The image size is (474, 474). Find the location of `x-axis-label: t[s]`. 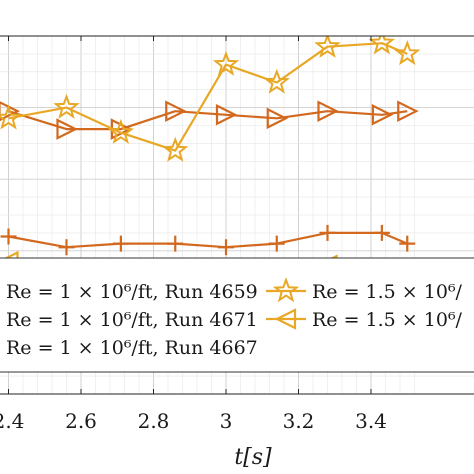

x-axis-label: t[s] is located at coordinates (253, 457).